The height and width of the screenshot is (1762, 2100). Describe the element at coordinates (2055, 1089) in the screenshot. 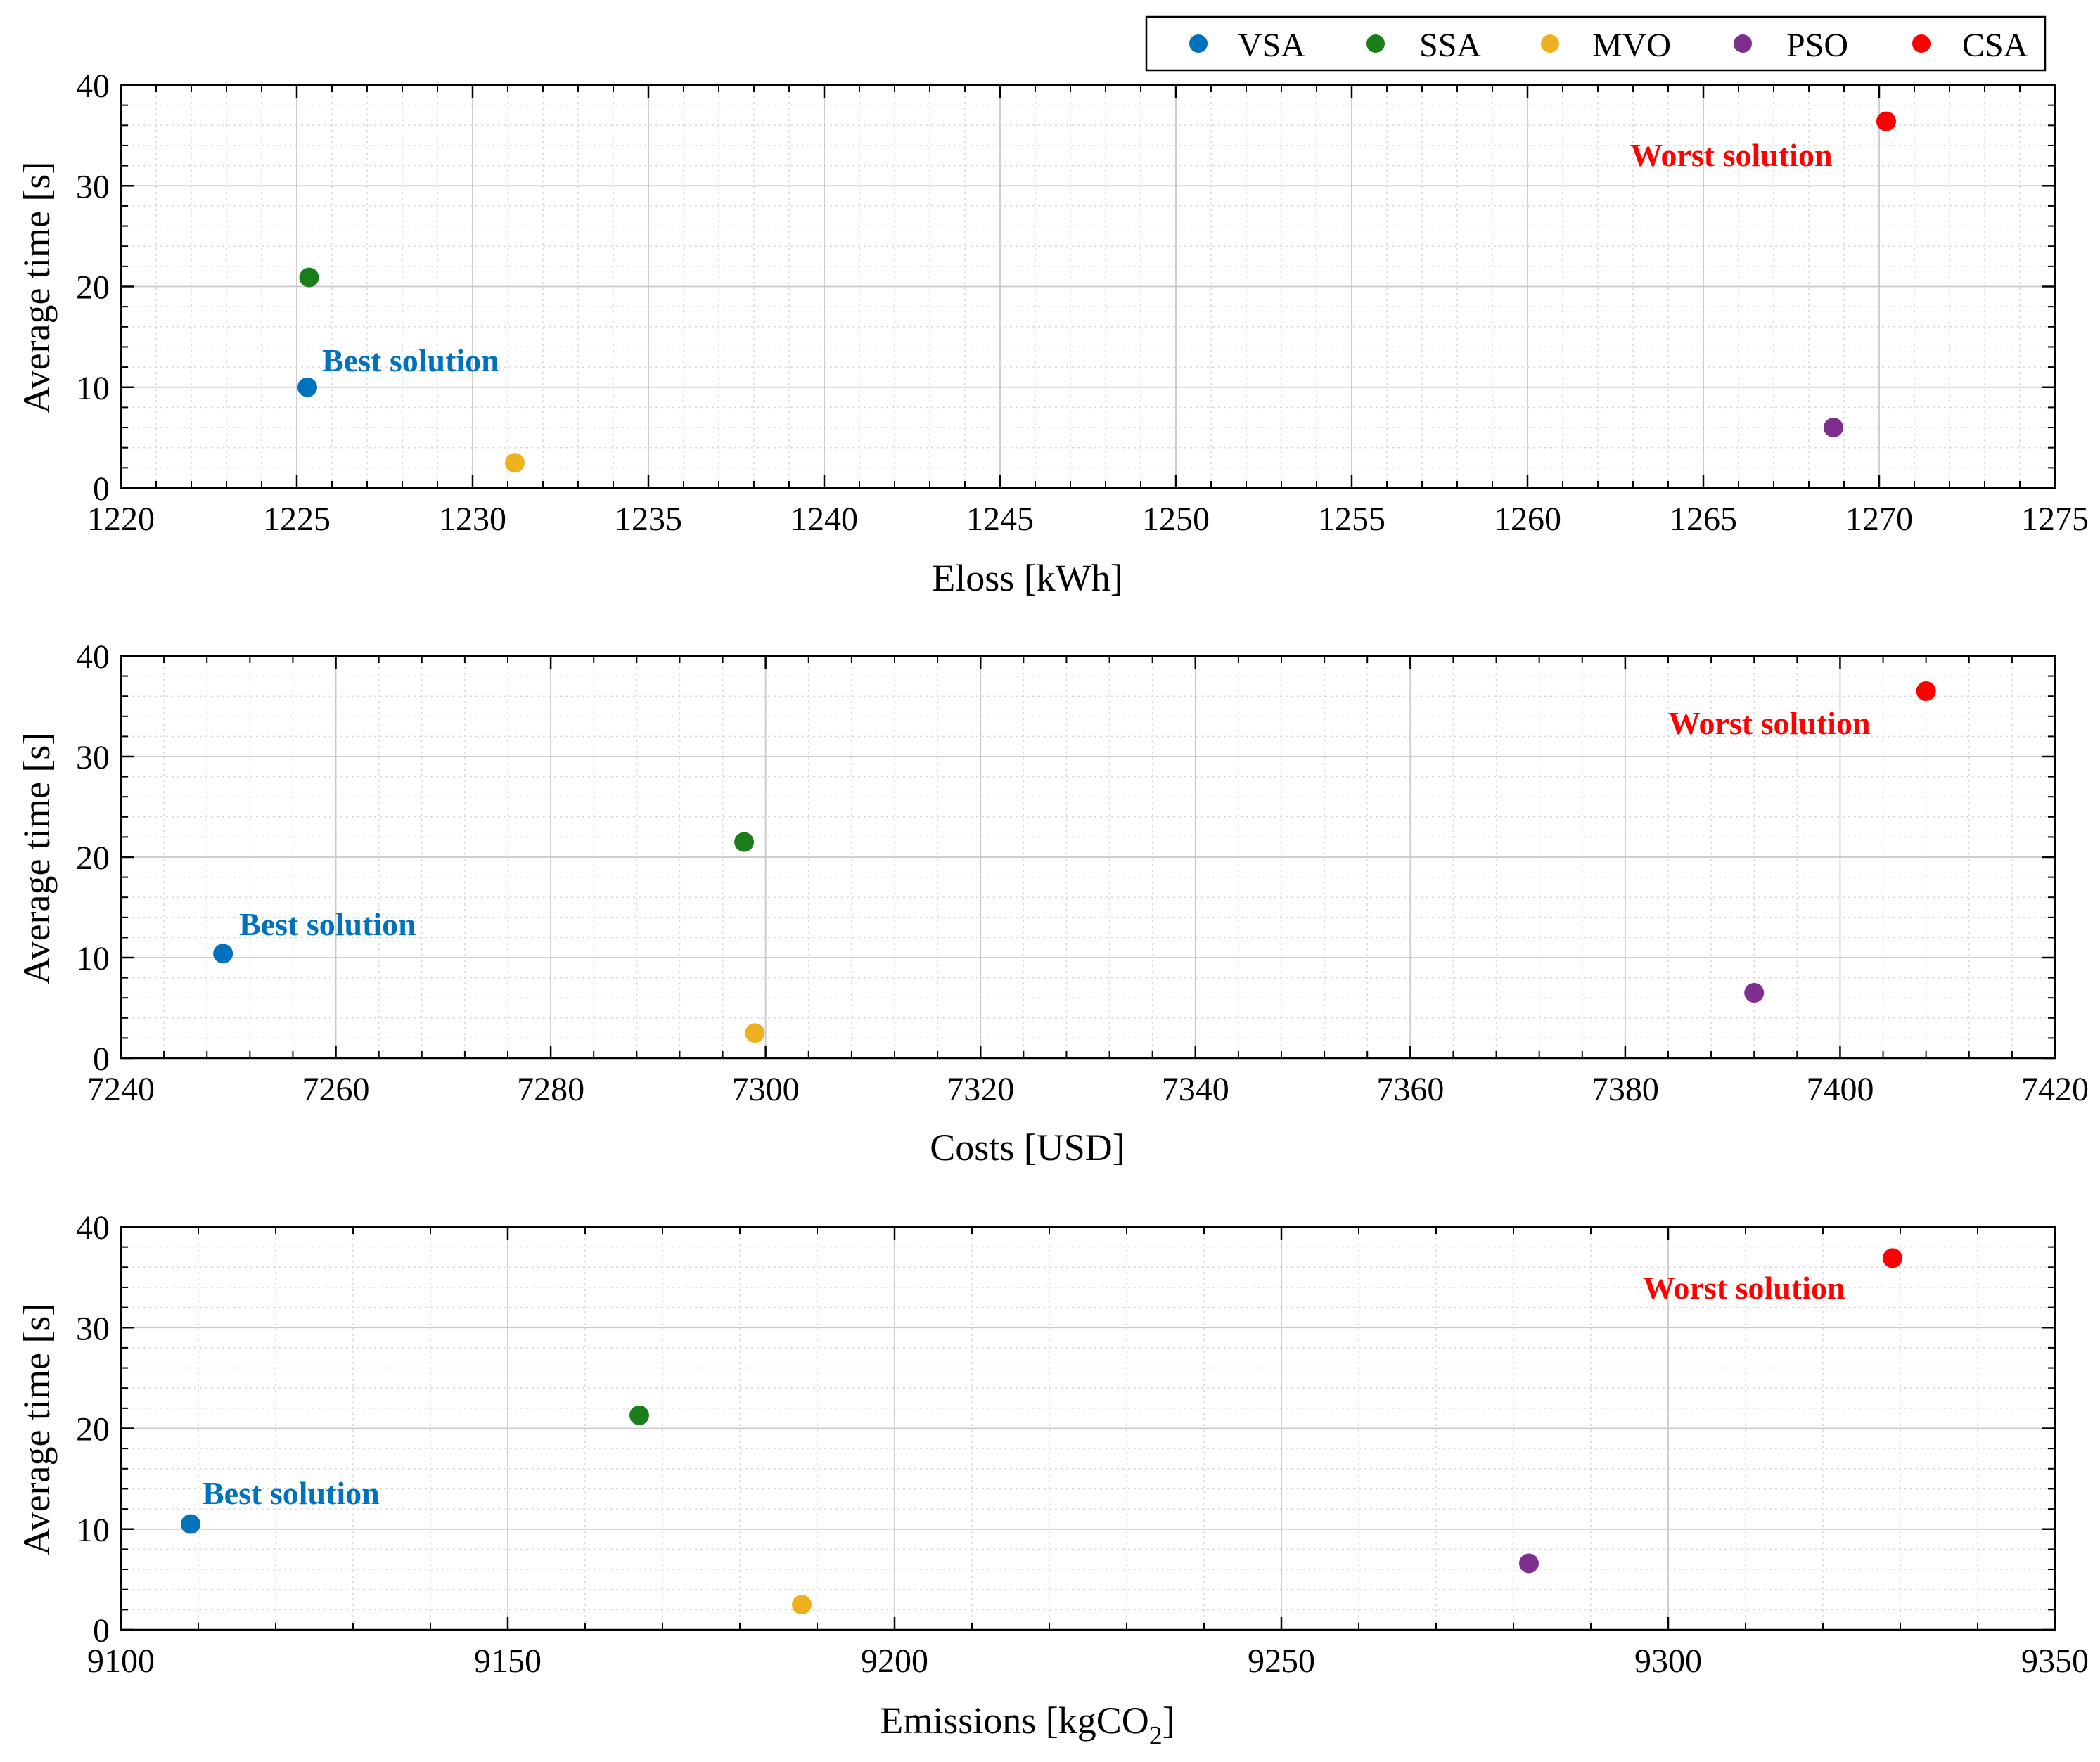

I see `x-tick-label: 7420` at that location.